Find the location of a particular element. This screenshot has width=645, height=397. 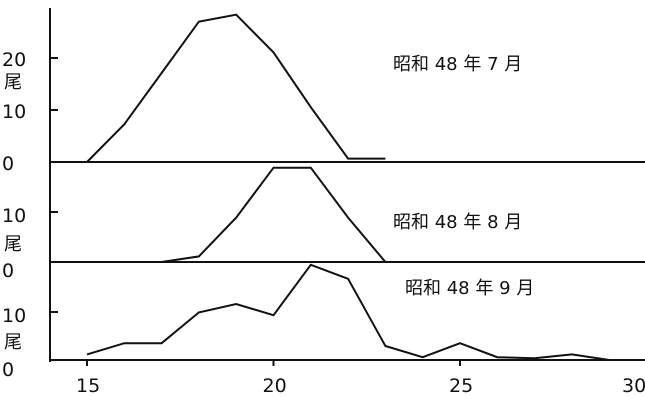

x-axis: 15 20 25 30 is located at coordinates (360, 378).